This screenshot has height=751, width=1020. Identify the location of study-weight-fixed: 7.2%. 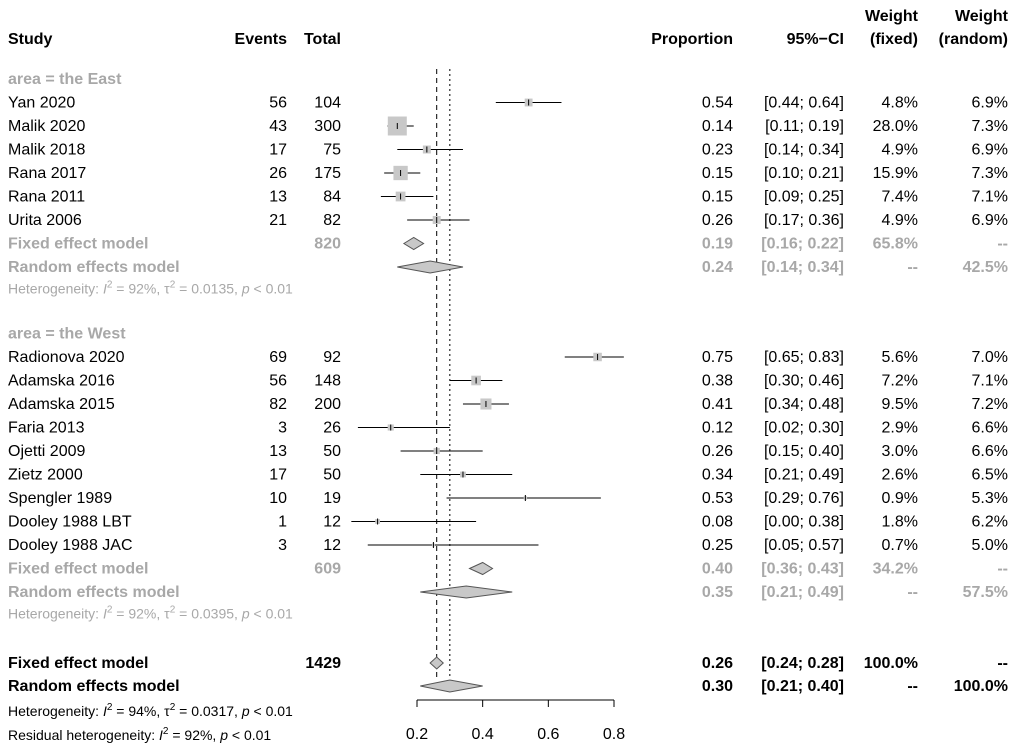
(900, 381).